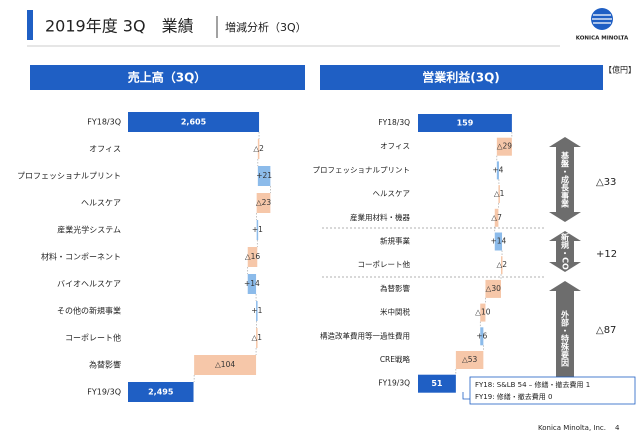  What do you see at coordinates (395, 241) in the screenshot?
I see `category-label: 新規事業` at bounding box center [395, 241].